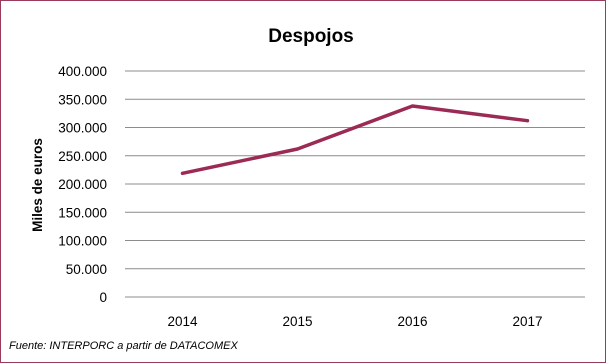  What do you see at coordinates (82, 212) in the screenshot?
I see `y-tick-label: 150.000` at bounding box center [82, 212].